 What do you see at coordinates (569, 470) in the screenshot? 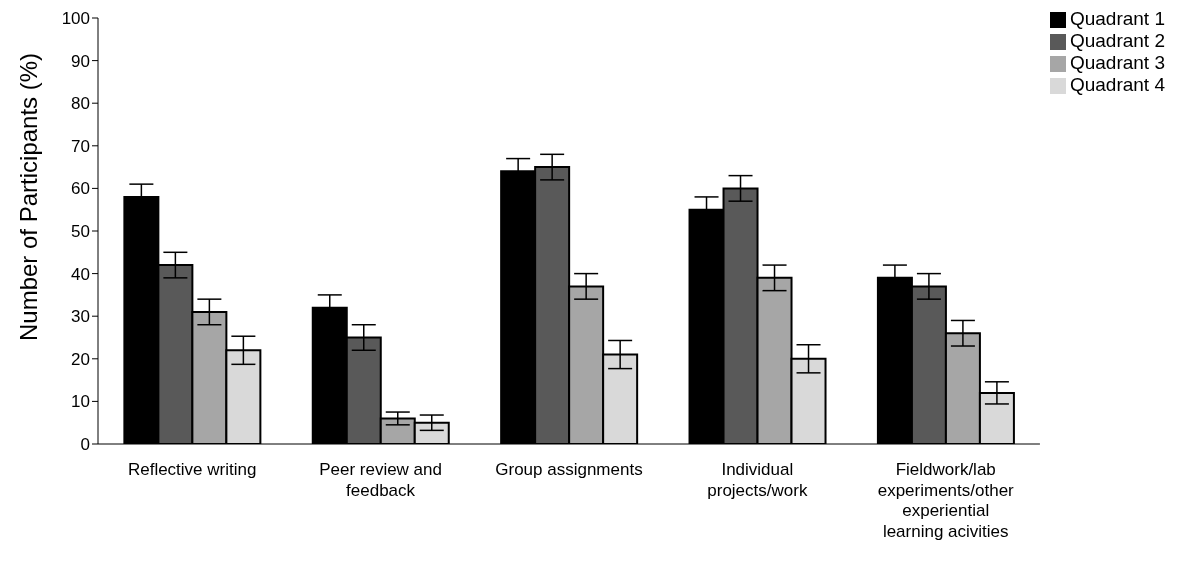
I see `x-tick-label: Group assignments` at bounding box center [569, 470].